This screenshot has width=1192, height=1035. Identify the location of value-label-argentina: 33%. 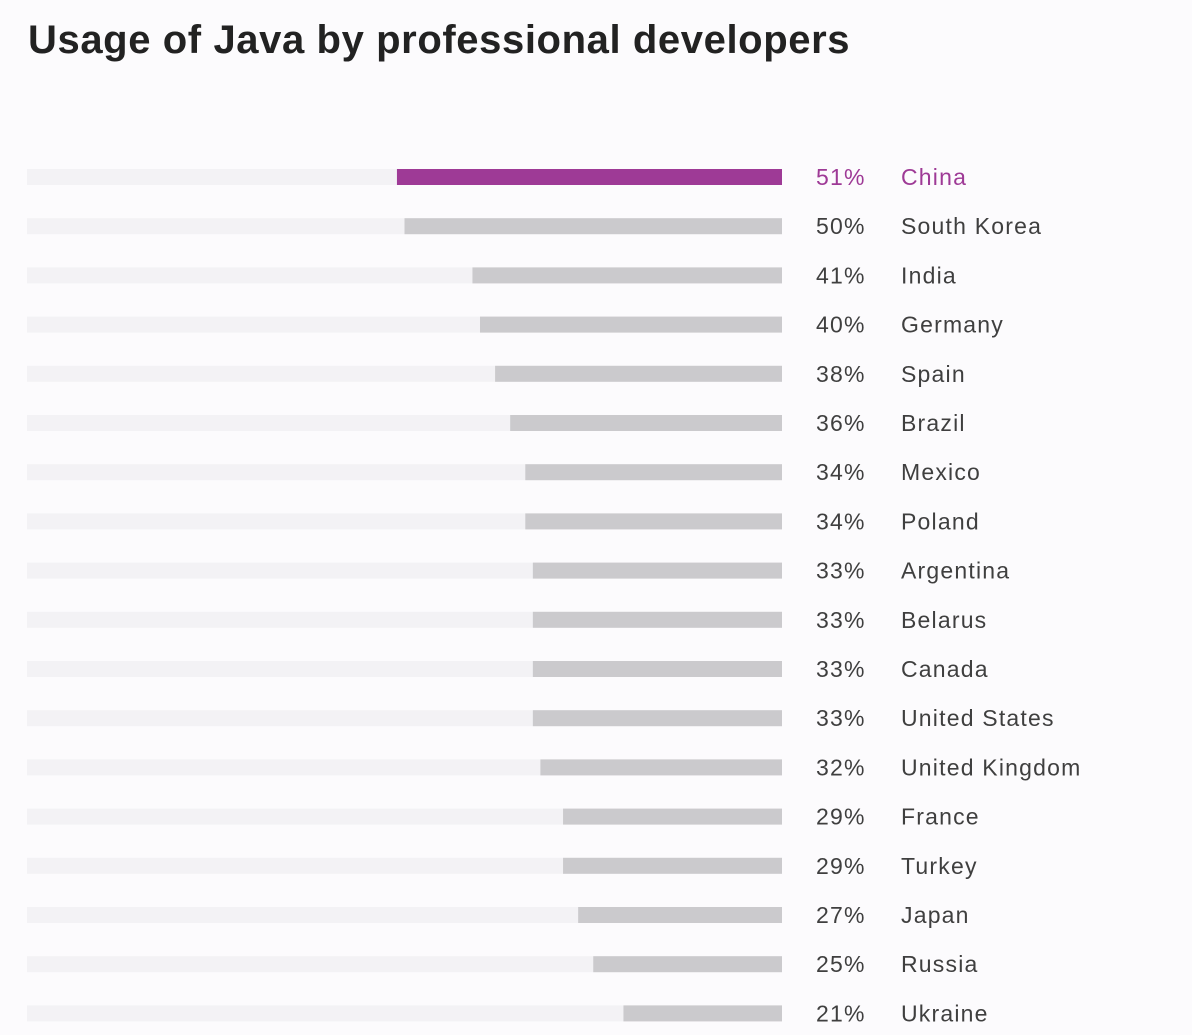
(841, 571).